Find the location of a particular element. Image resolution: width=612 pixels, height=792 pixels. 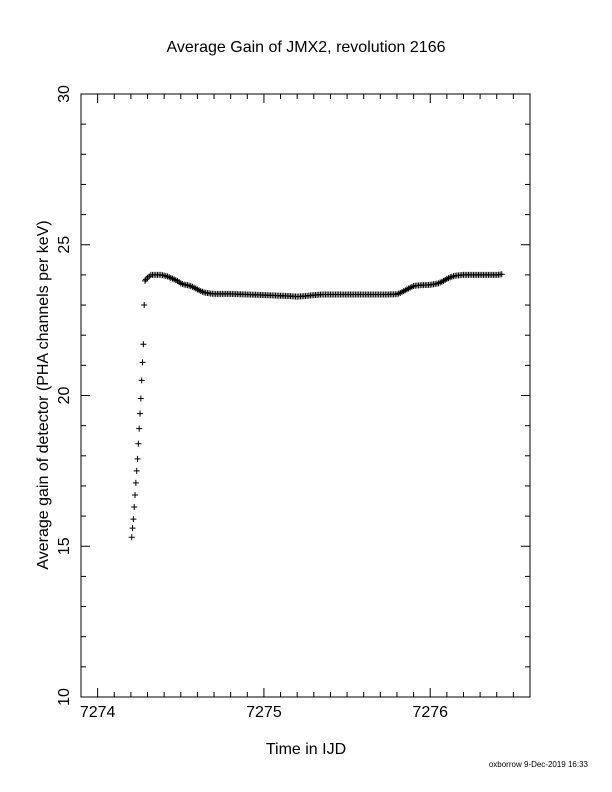

y-tick-label: 30 is located at coordinates (64, 94).